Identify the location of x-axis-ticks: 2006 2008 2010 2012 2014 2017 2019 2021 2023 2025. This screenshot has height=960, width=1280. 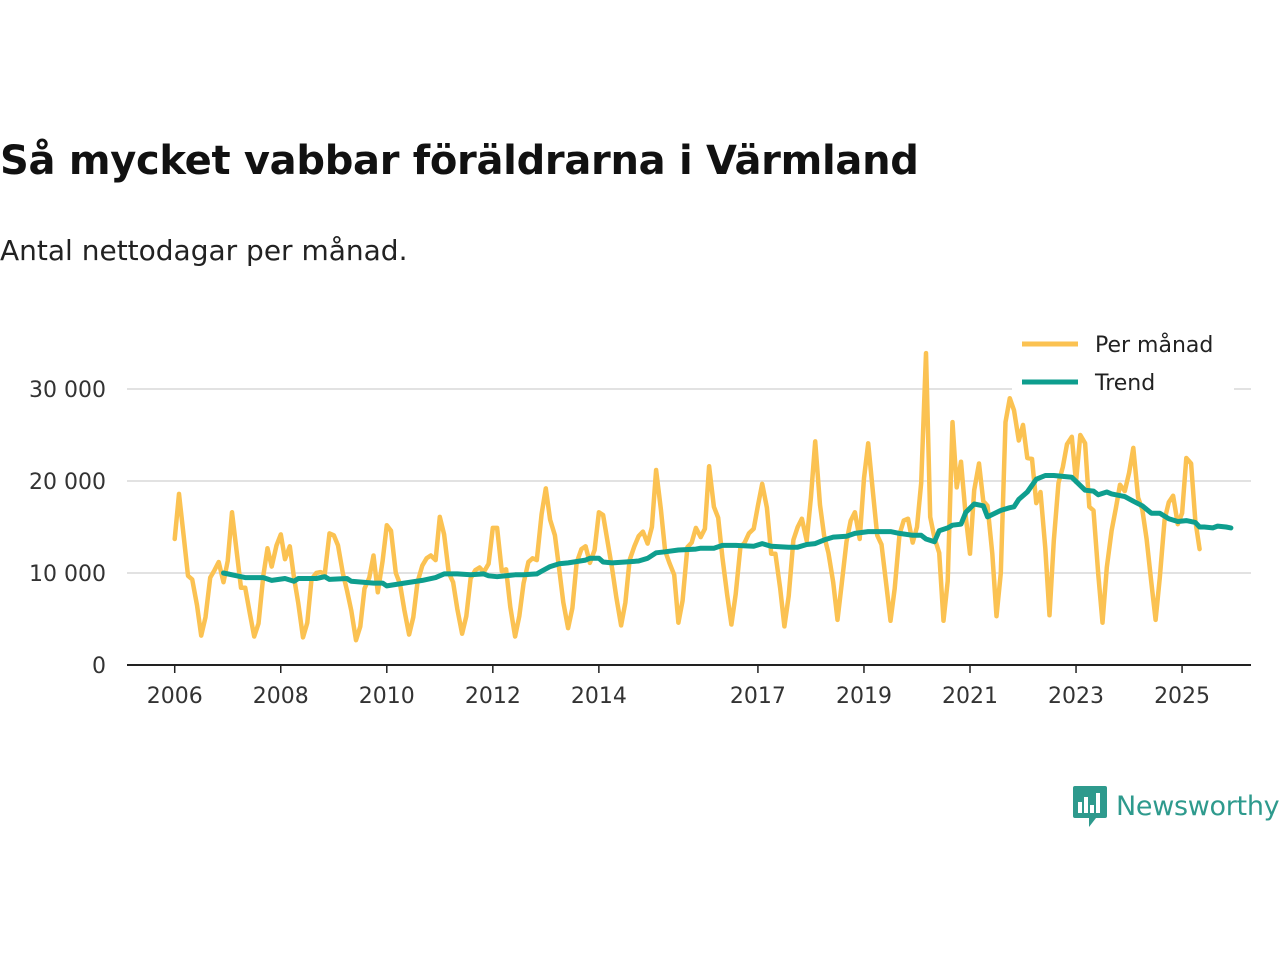
(678, 687).